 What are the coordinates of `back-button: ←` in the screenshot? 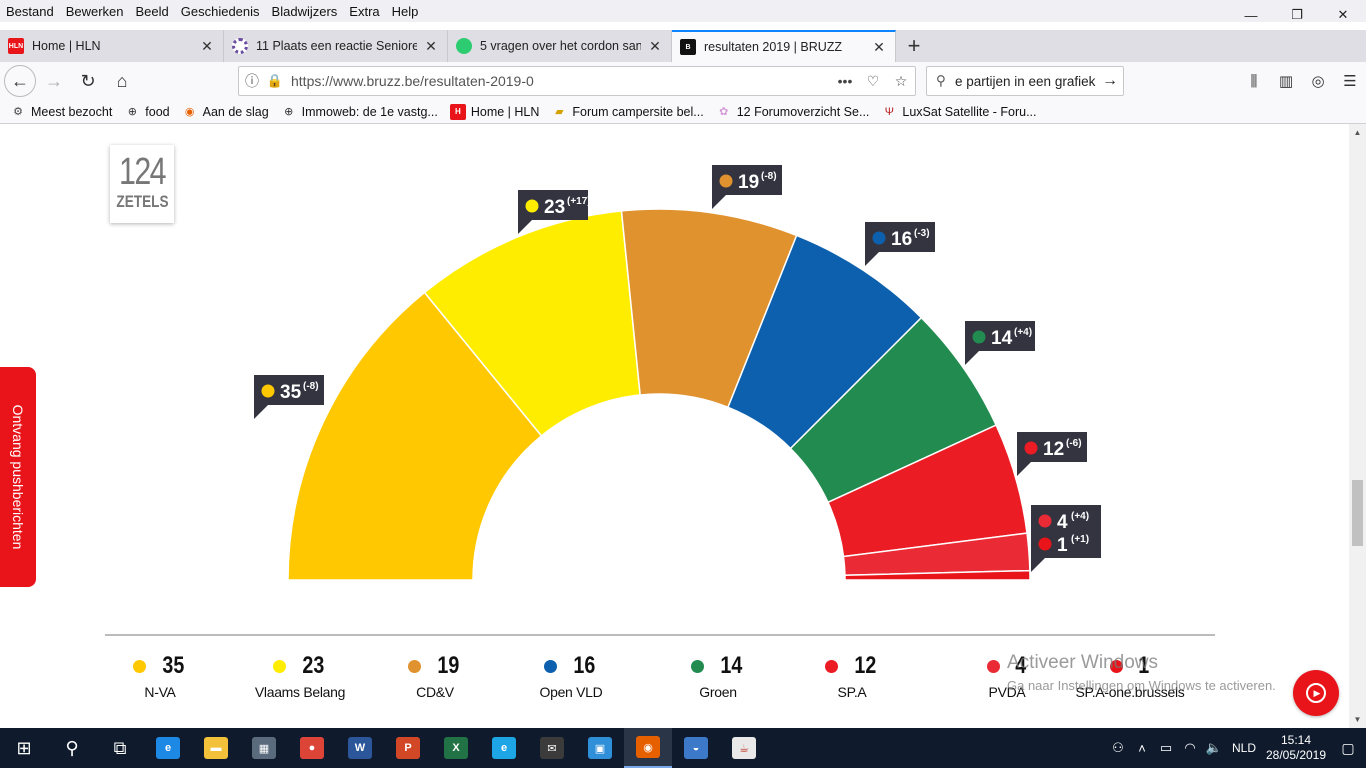 It's located at (20, 81).